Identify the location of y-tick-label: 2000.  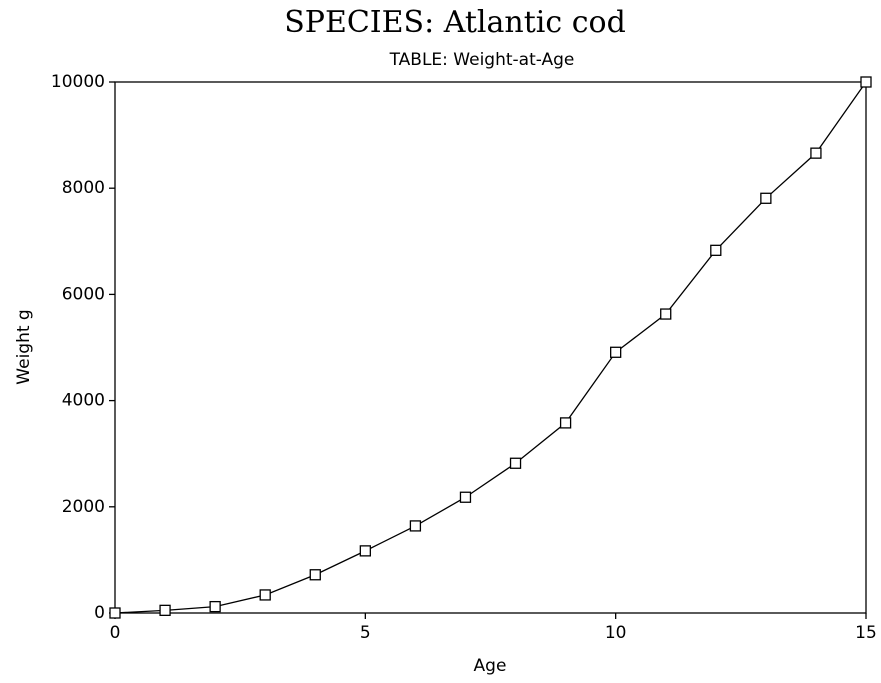
(83, 507).